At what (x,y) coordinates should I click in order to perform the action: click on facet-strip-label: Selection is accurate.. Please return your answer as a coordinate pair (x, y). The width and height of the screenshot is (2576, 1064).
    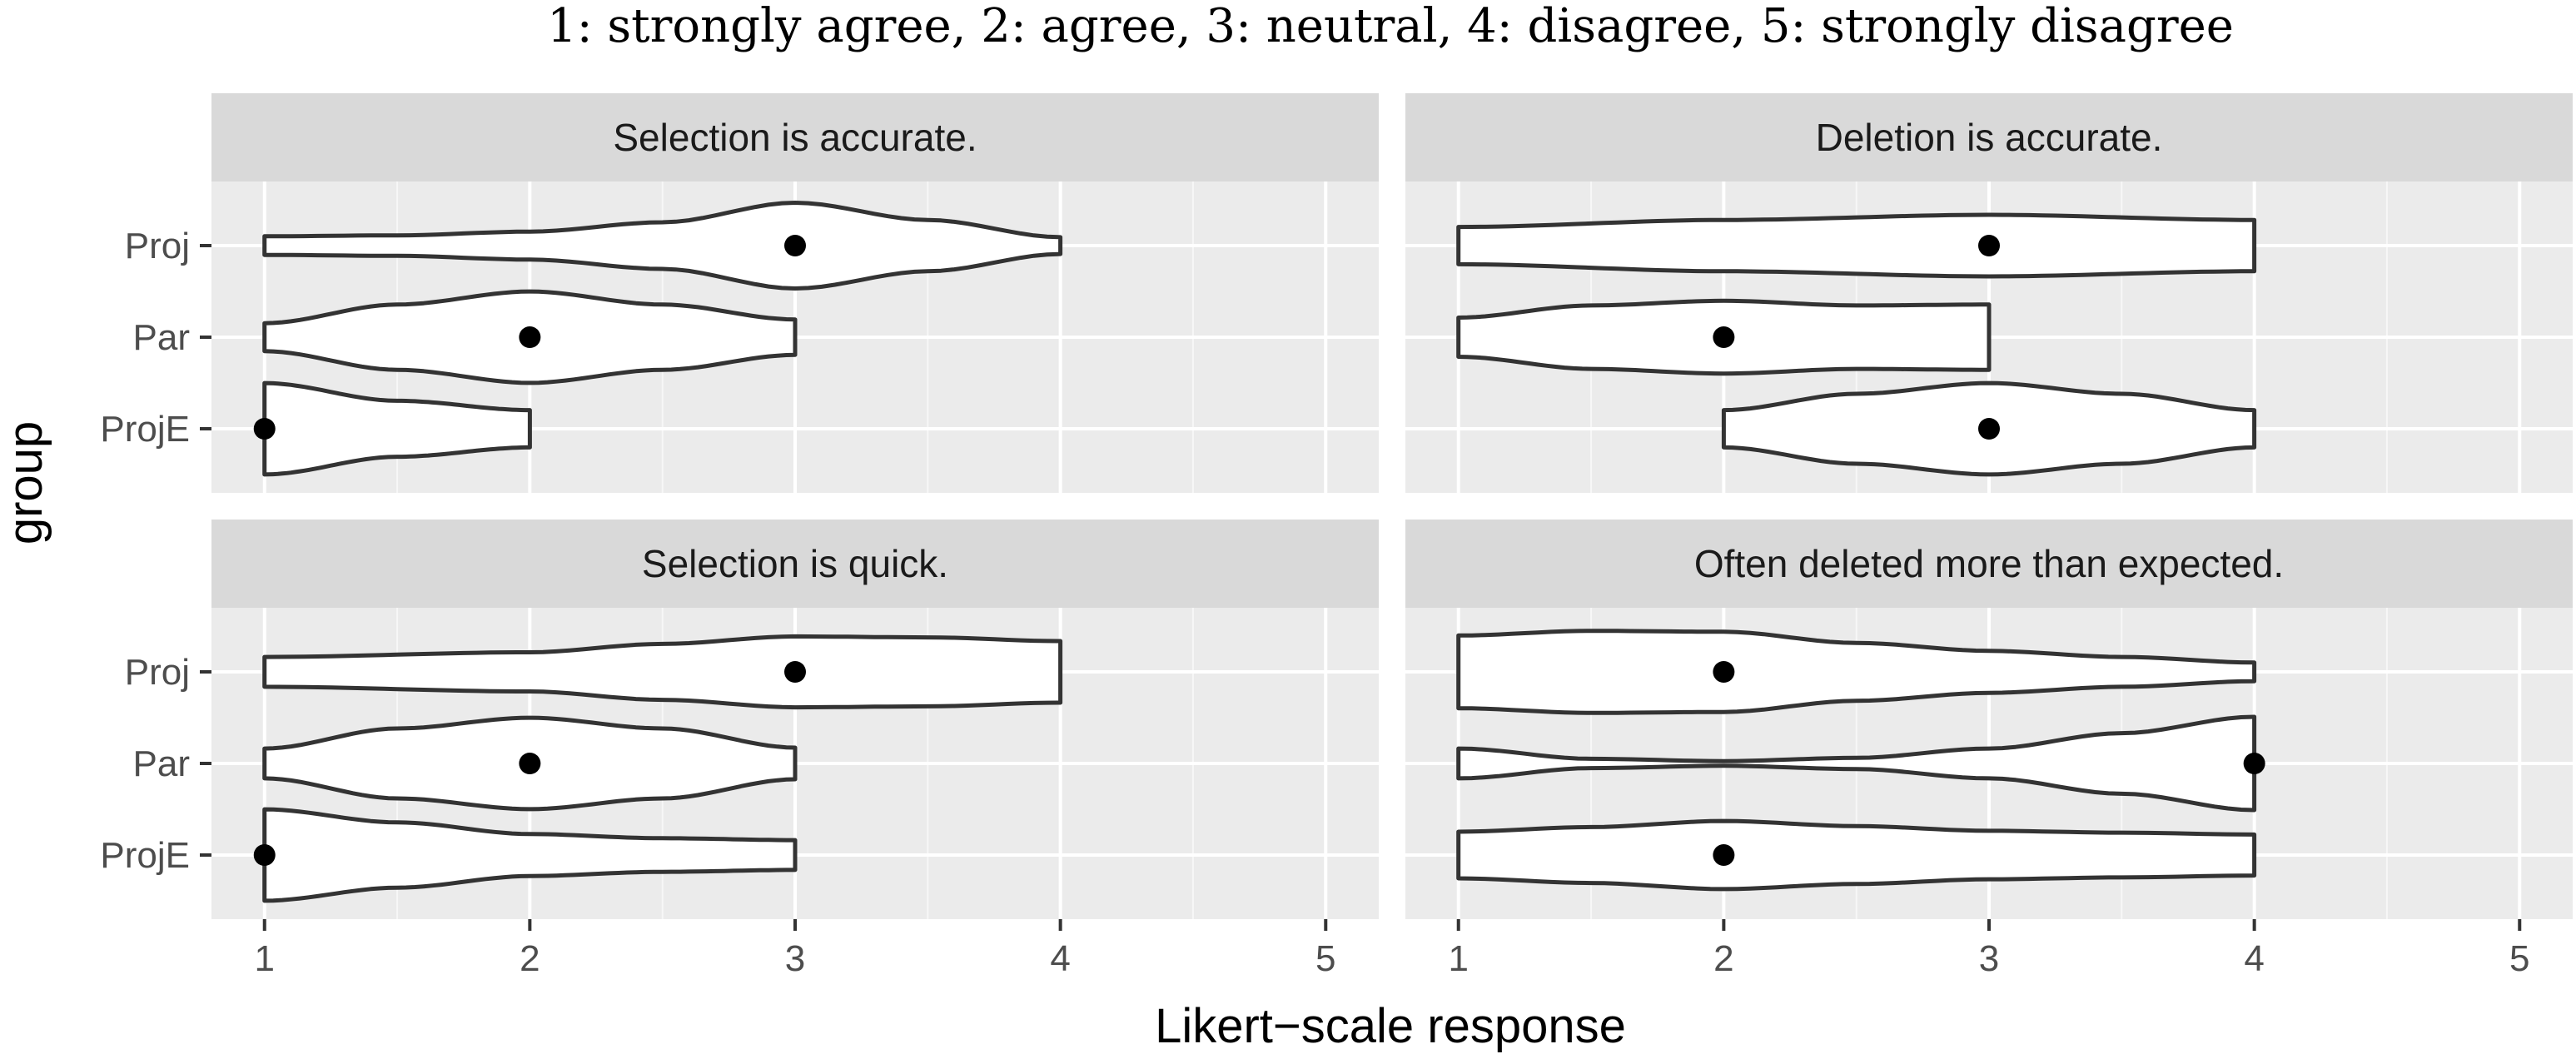
    Looking at the image, I should click on (795, 137).